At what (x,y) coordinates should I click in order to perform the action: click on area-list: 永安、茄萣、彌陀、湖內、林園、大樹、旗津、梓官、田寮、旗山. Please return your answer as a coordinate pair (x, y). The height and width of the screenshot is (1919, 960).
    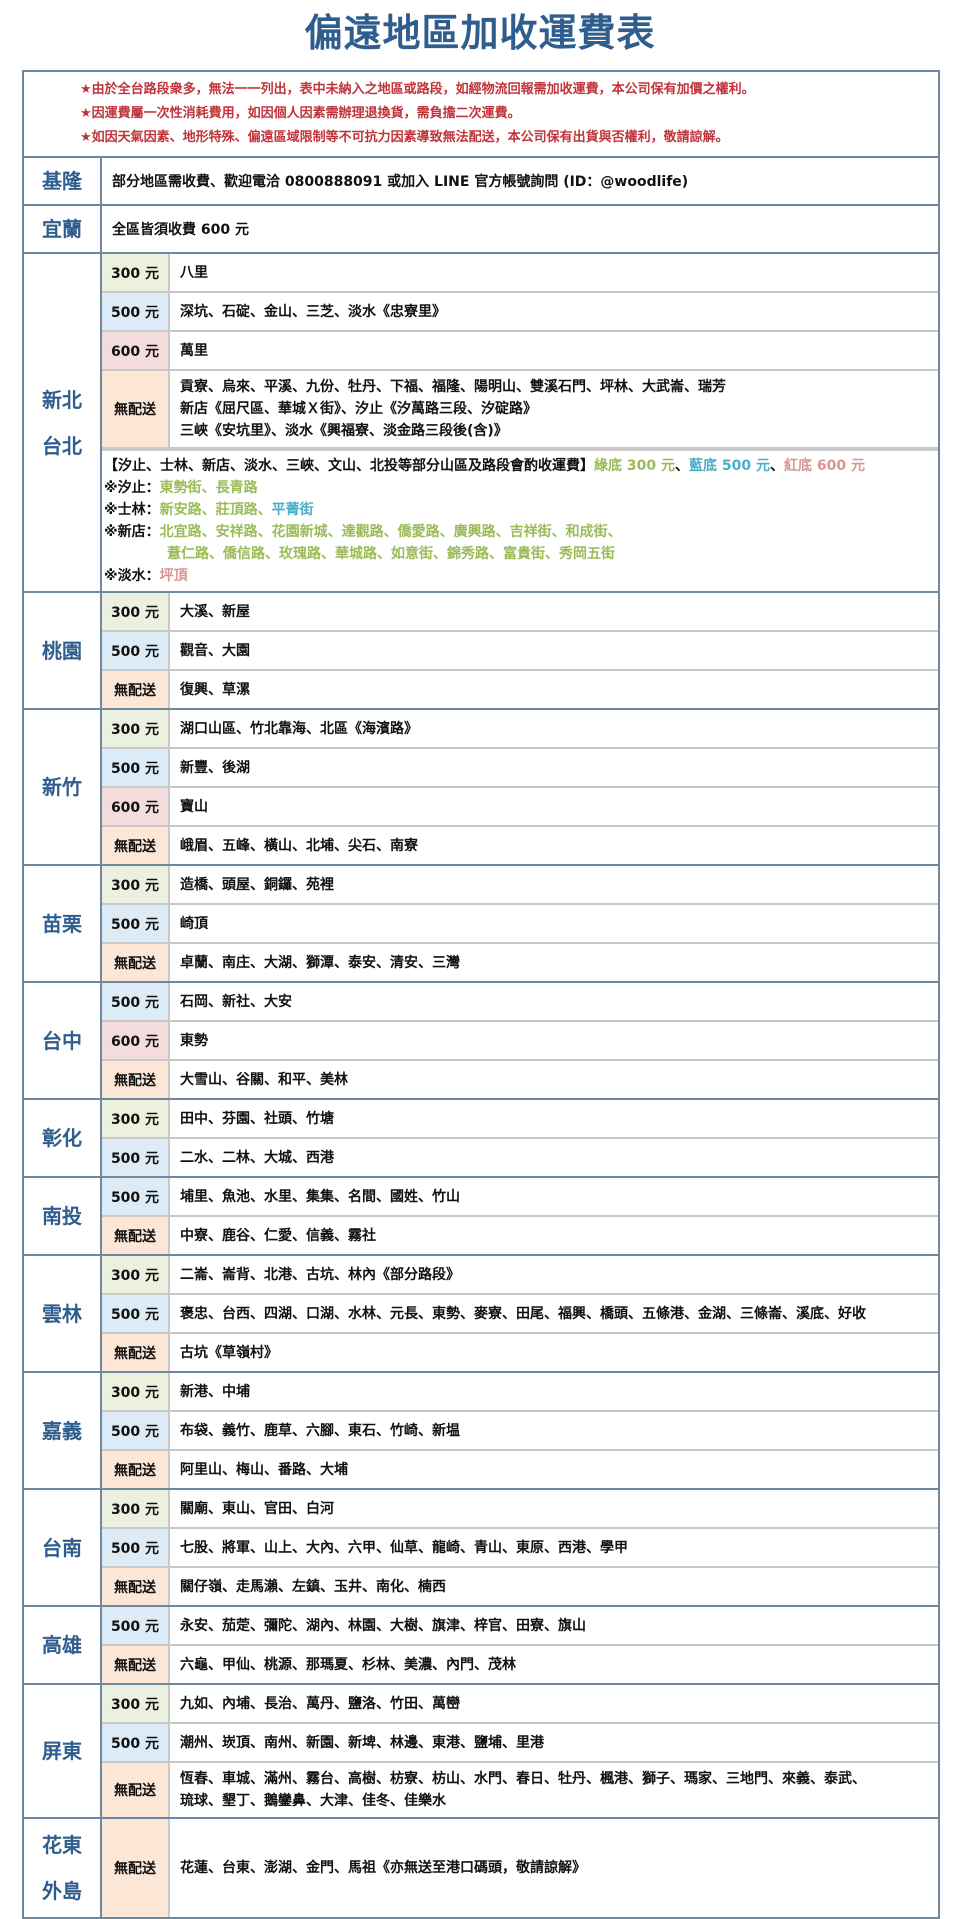
    Looking at the image, I should click on (554, 1625).